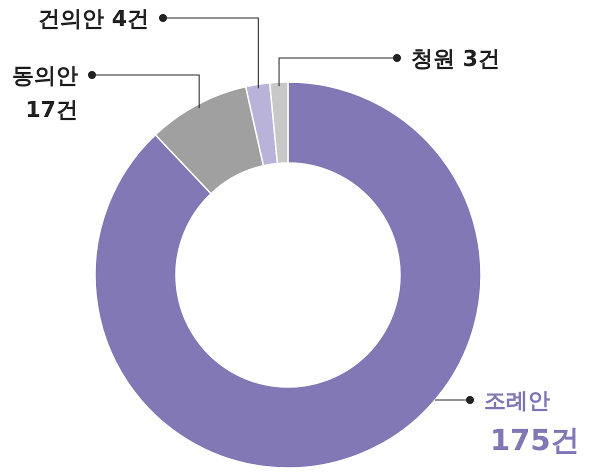 The image size is (600, 473). Describe the element at coordinates (51, 110) in the screenshot. I see `data-label: 17건` at that location.